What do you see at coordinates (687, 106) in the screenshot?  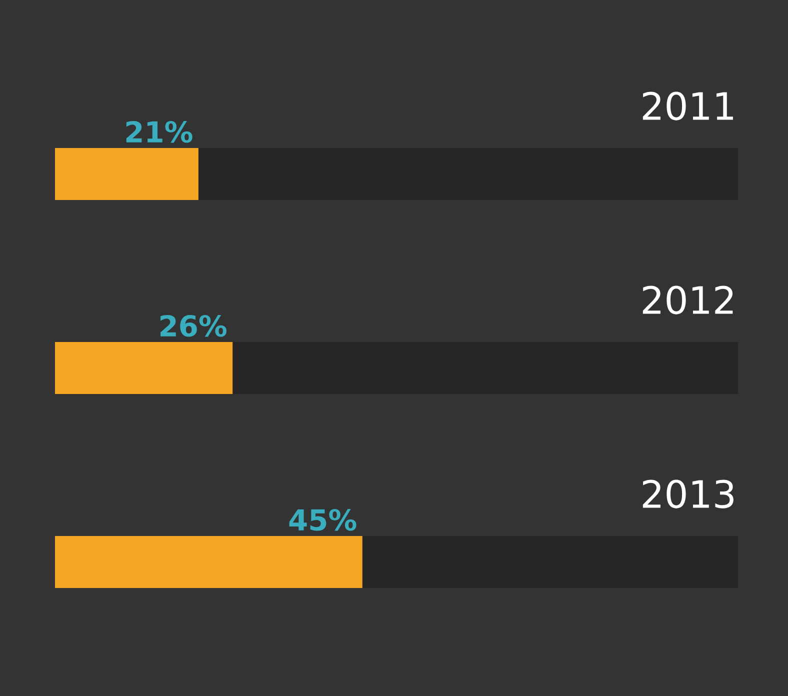 I see `y-tick-label: 2011` at bounding box center [687, 106].